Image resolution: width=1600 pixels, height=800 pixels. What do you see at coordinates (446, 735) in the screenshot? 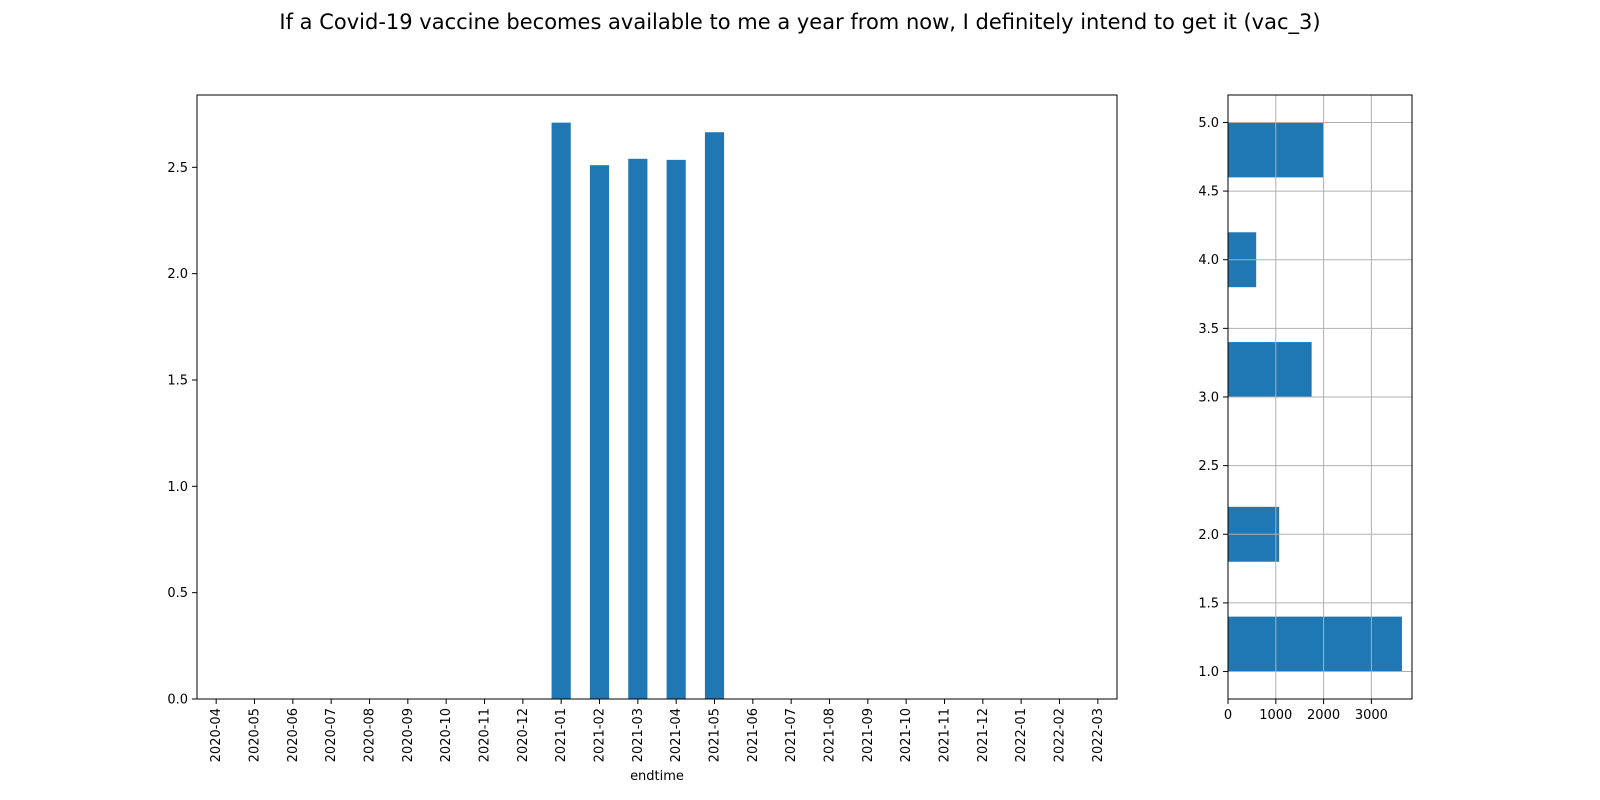
I see `x-tick-label: 2020-10` at bounding box center [446, 735].